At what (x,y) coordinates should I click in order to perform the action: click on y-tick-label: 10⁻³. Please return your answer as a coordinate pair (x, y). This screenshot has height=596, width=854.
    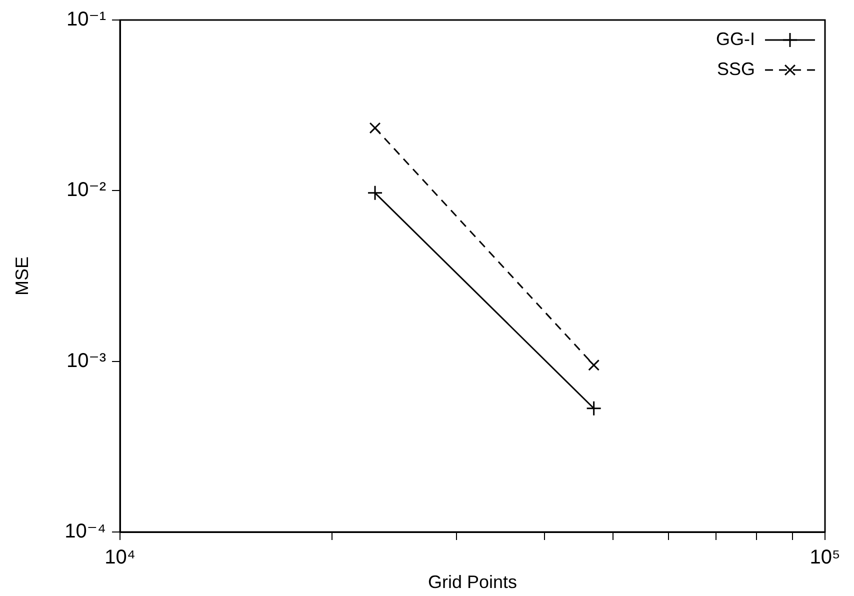
    Looking at the image, I should click on (86, 361).